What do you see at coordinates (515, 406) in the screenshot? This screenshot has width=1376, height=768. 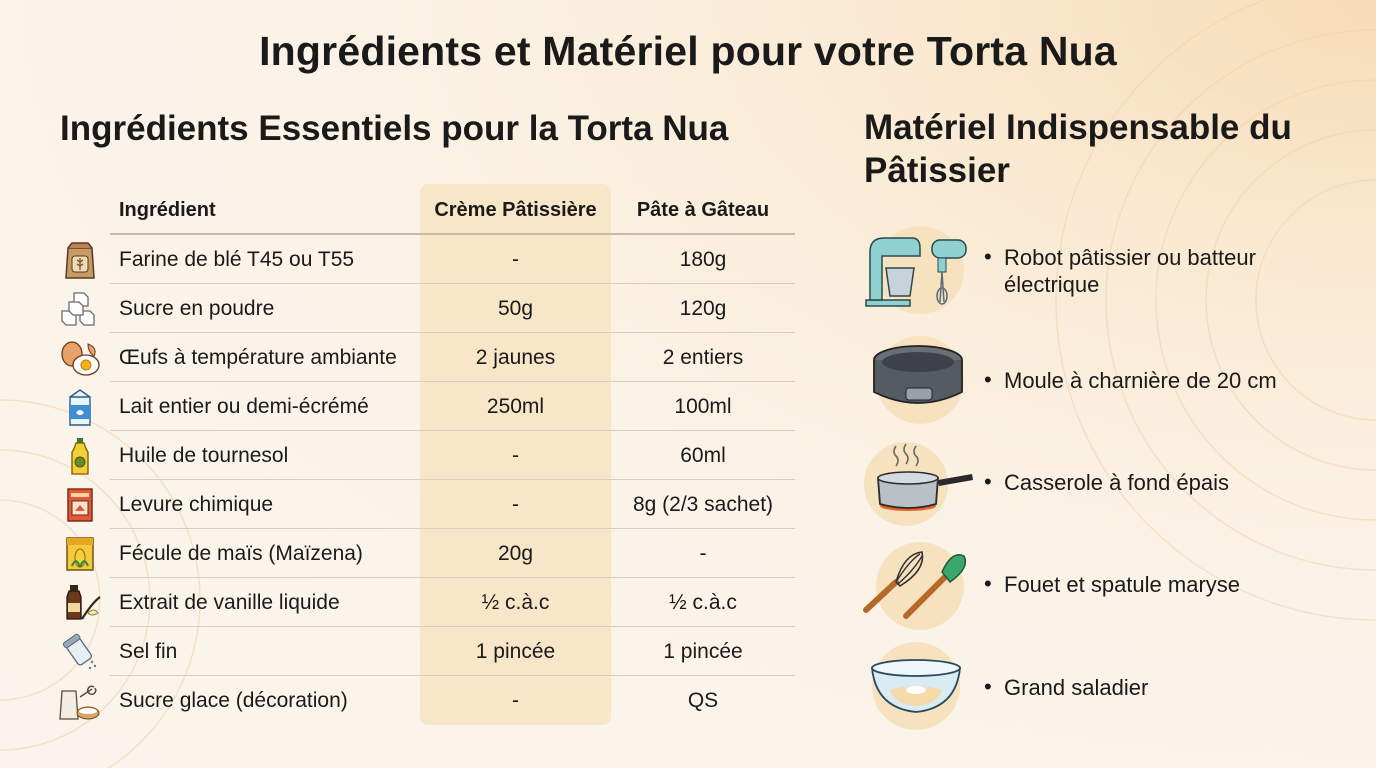 I see `creme-qty: 250ml` at bounding box center [515, 406].